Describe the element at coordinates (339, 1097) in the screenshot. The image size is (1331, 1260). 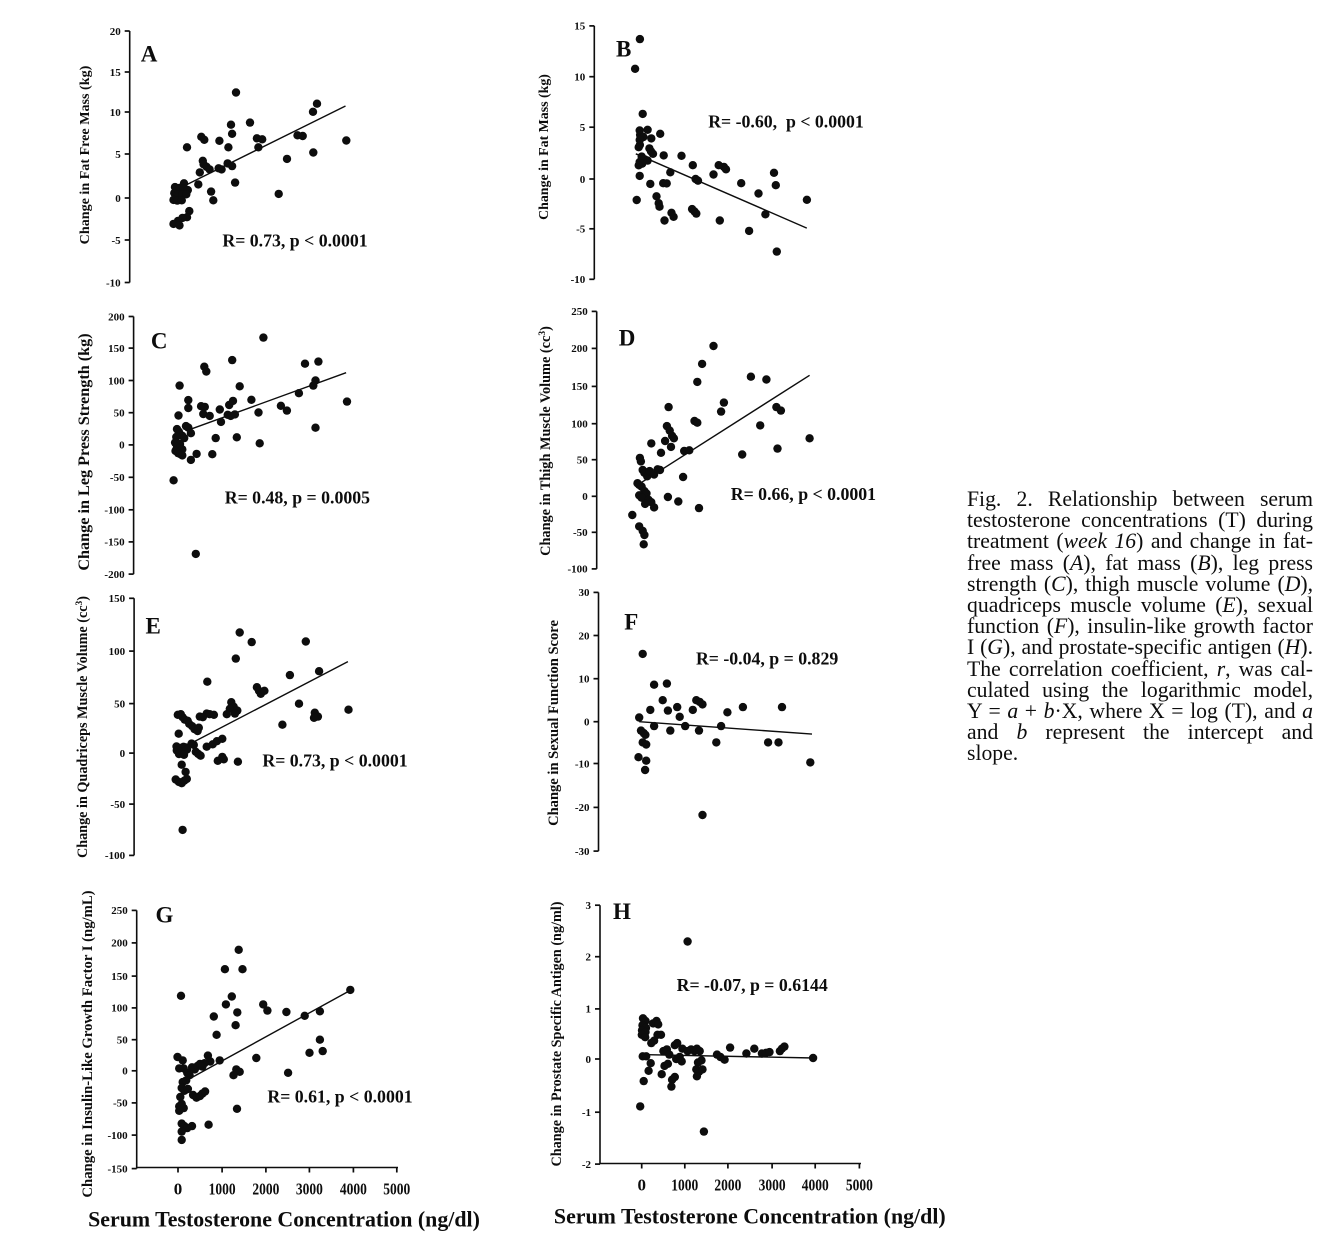
I see `svg-text: R= 0.61, p < 0.0001` at that location.